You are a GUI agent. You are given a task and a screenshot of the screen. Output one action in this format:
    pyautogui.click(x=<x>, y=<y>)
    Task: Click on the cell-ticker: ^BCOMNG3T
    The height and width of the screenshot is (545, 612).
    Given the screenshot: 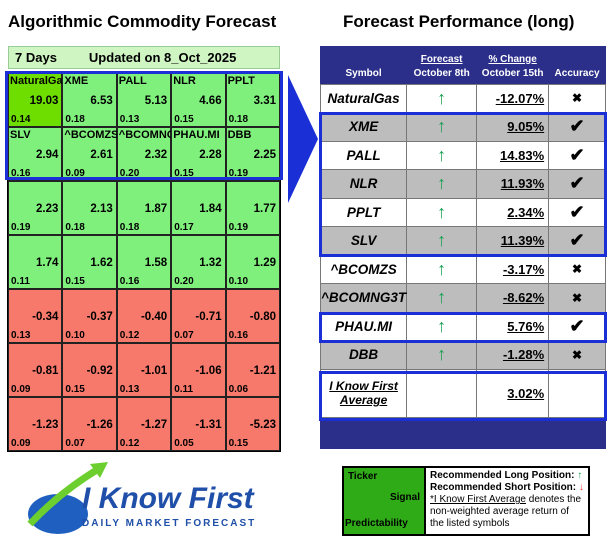 What is the action you would take?
    pyautogui.click(x=145, y=135)
    